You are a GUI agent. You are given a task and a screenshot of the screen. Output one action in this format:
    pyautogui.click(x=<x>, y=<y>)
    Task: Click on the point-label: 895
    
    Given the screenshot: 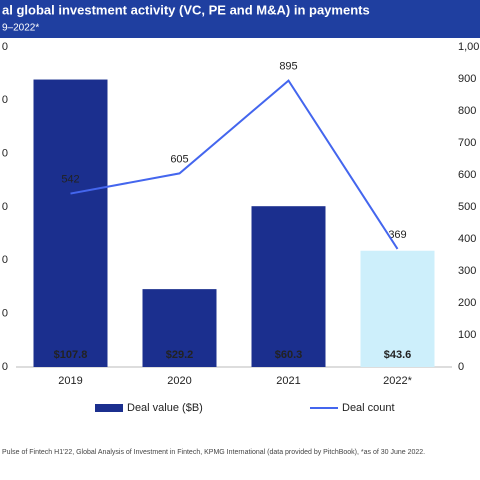 What is the action you would take?
    pyautogui.click(x=288, y=67)
    